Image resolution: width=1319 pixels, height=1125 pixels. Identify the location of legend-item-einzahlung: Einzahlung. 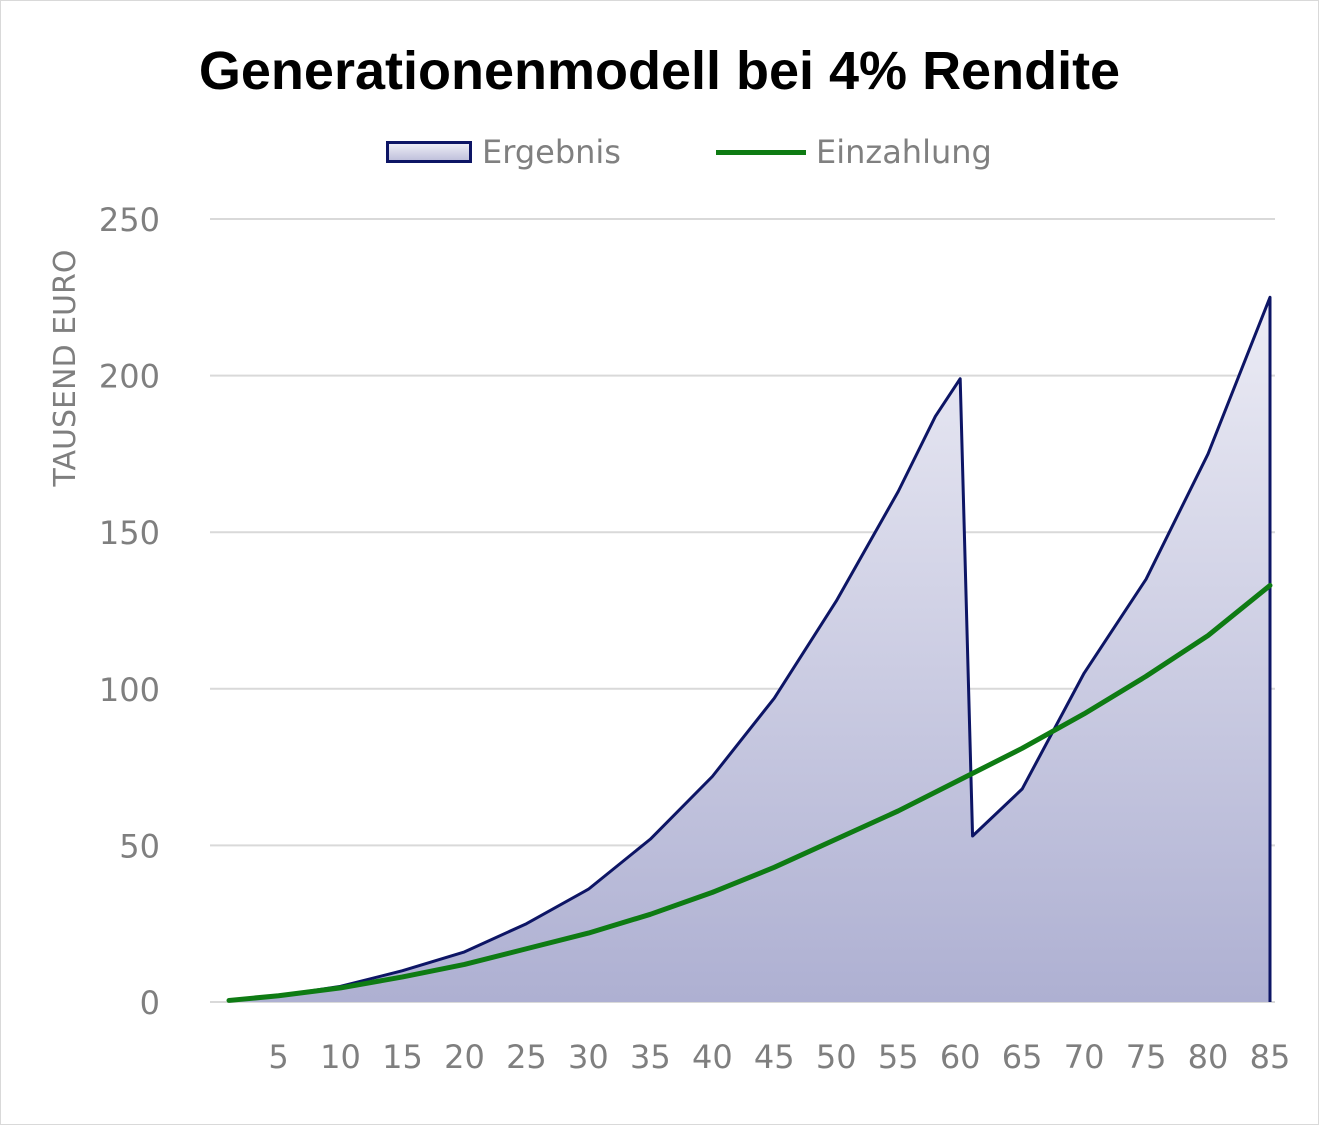
(854, 152).